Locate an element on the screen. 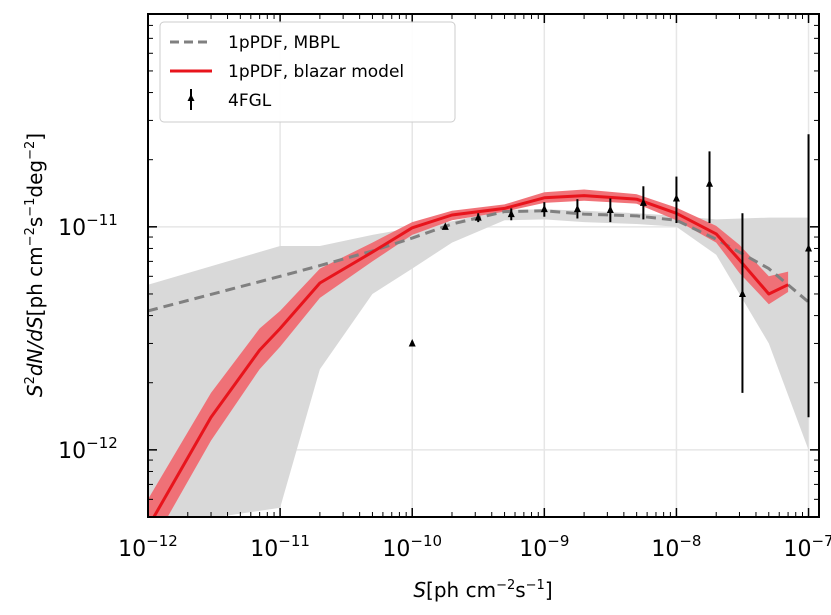  legend-box is located at coordinates (307, 72).